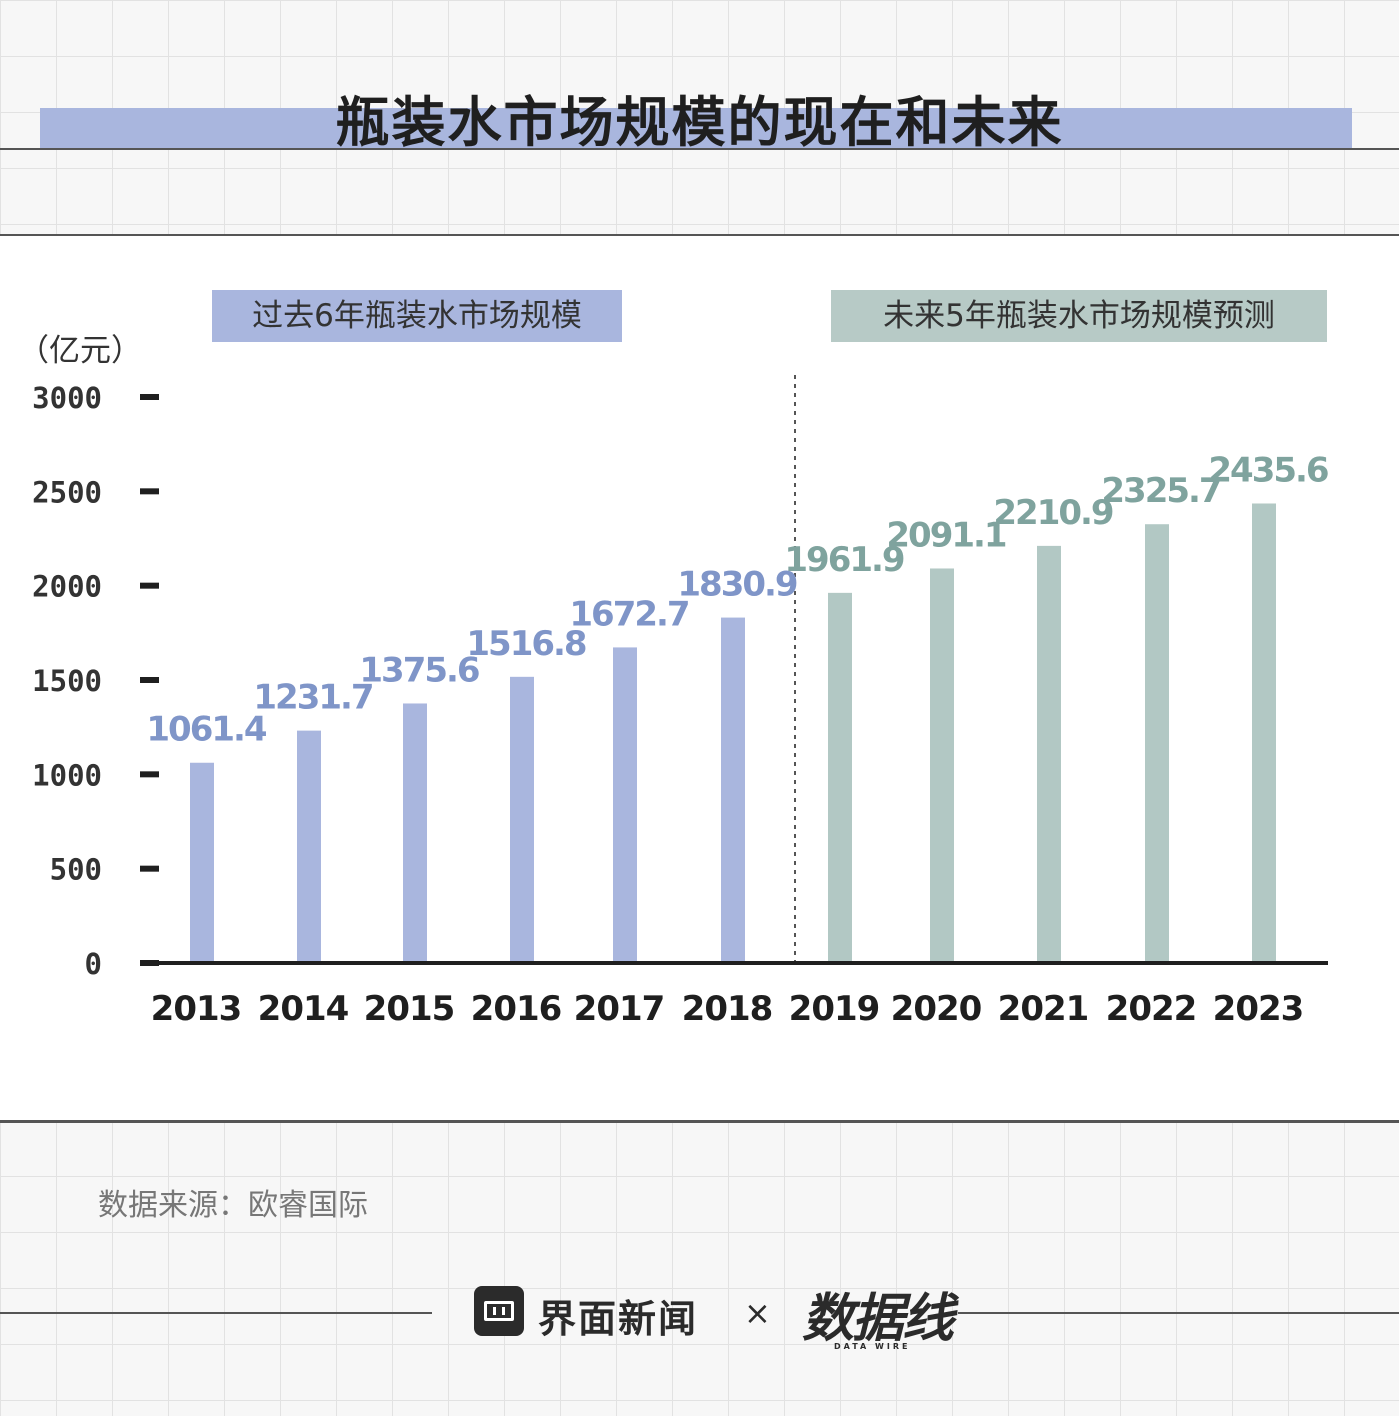 The image size is (1399, 1416). Describe the element at coordinates (699, 235) in the screenshot. I see `panel-top-rule` at that location.